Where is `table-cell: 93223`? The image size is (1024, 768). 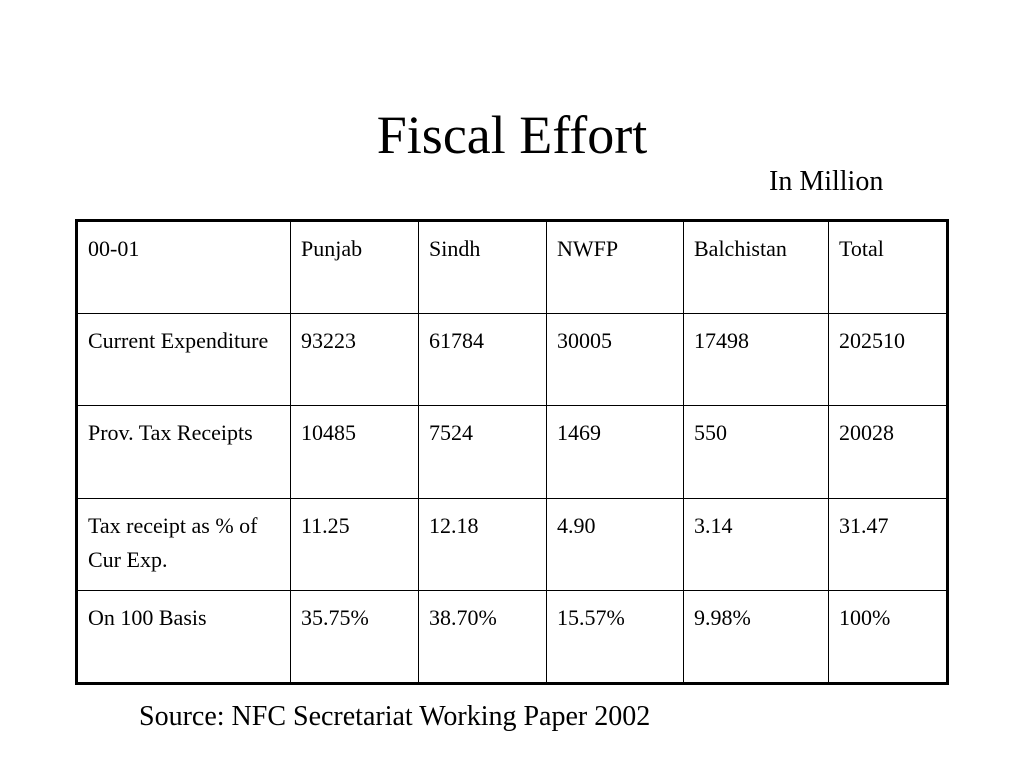 table-cell: 93223 is located at coordinates (354, 359).